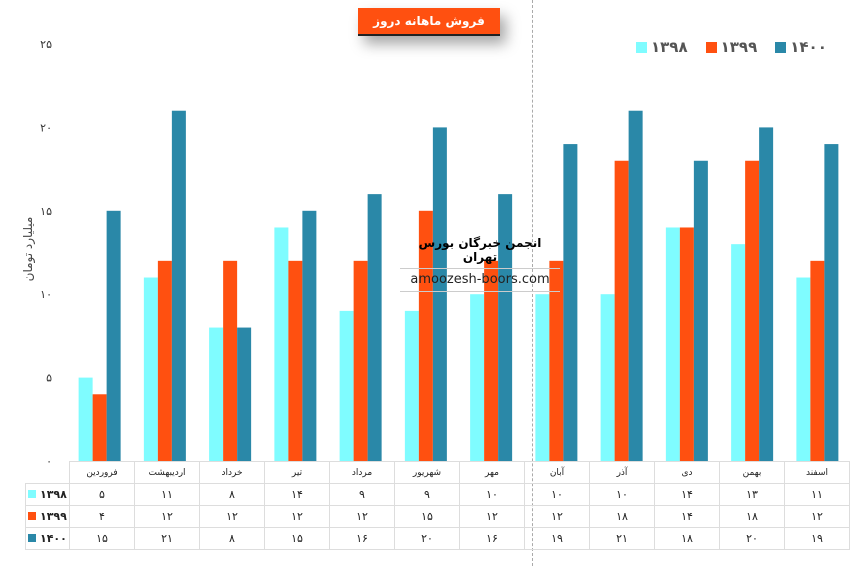  I want to click on table-header-cell: آذر, so click(622, 472).